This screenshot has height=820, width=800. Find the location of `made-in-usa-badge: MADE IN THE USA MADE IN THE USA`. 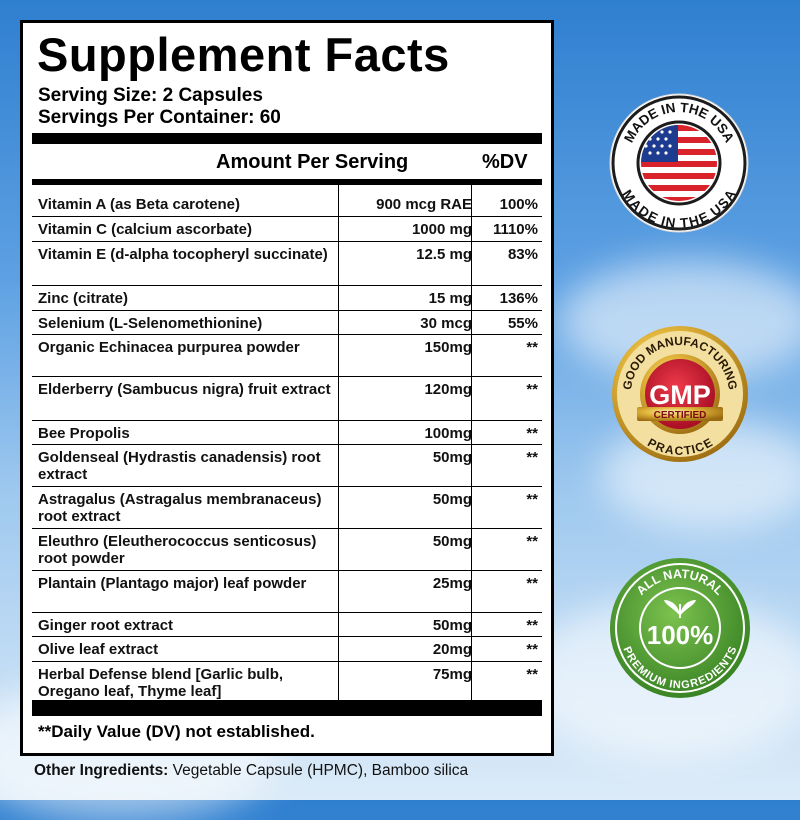

made-in-usa-badge: MADE IN THE USA MADE IN THE USA is located at coordinates (679, 163).